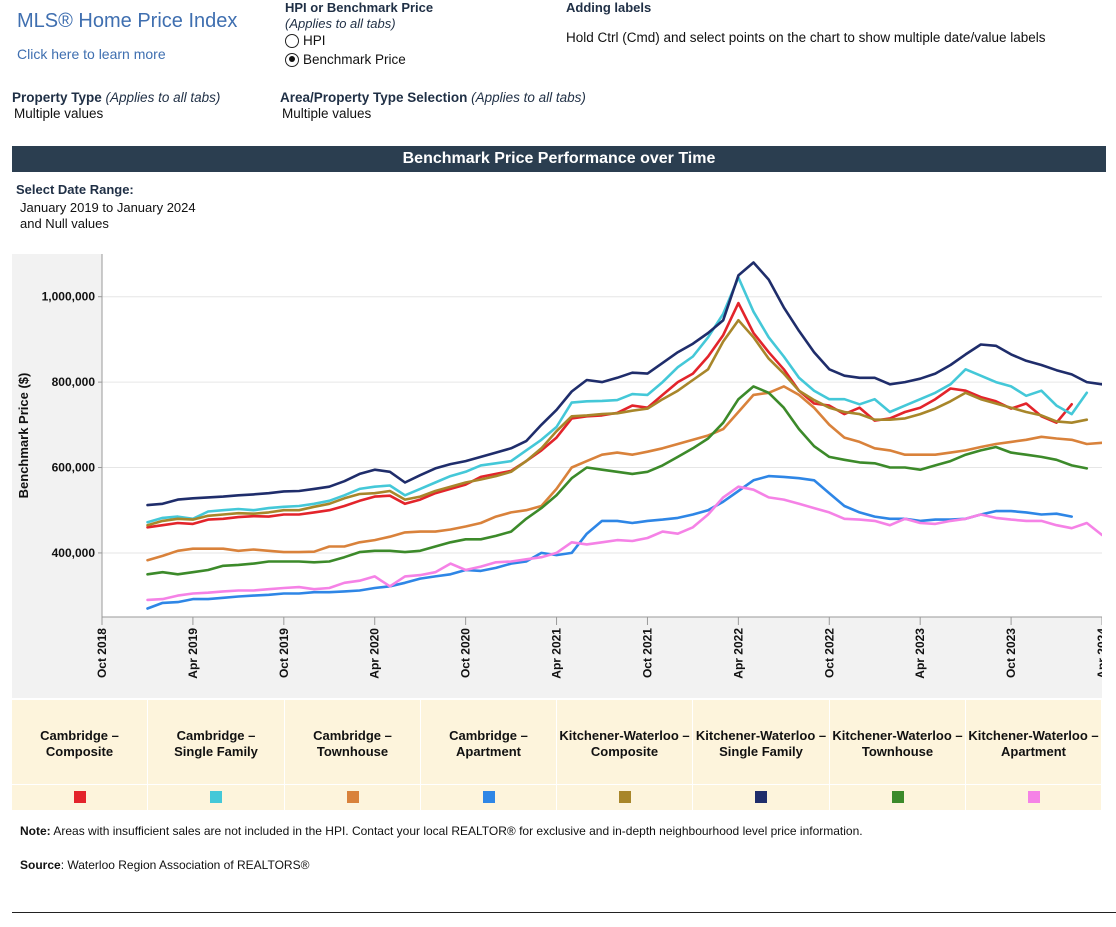  I want to click on footer-divider, so click(564, 912).